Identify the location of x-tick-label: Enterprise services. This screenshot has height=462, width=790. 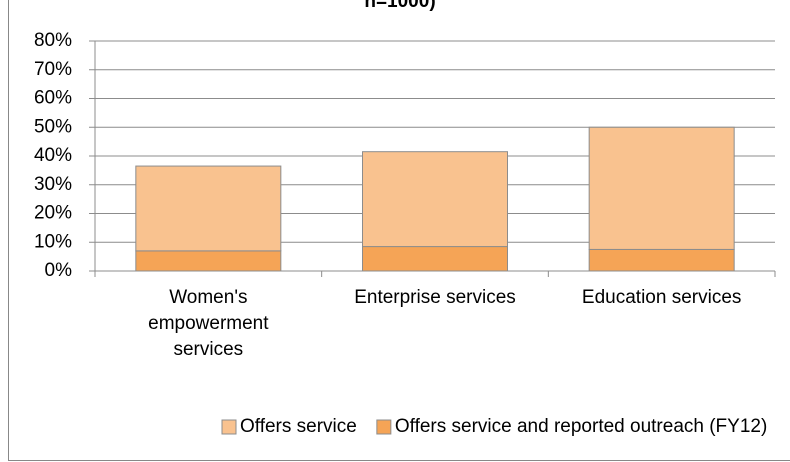
(435, 297).